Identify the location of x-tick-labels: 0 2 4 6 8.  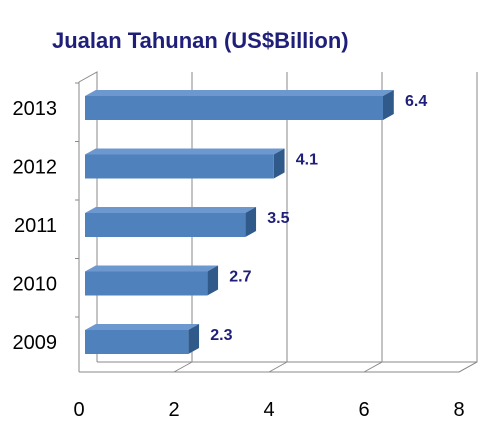
(268, 410).